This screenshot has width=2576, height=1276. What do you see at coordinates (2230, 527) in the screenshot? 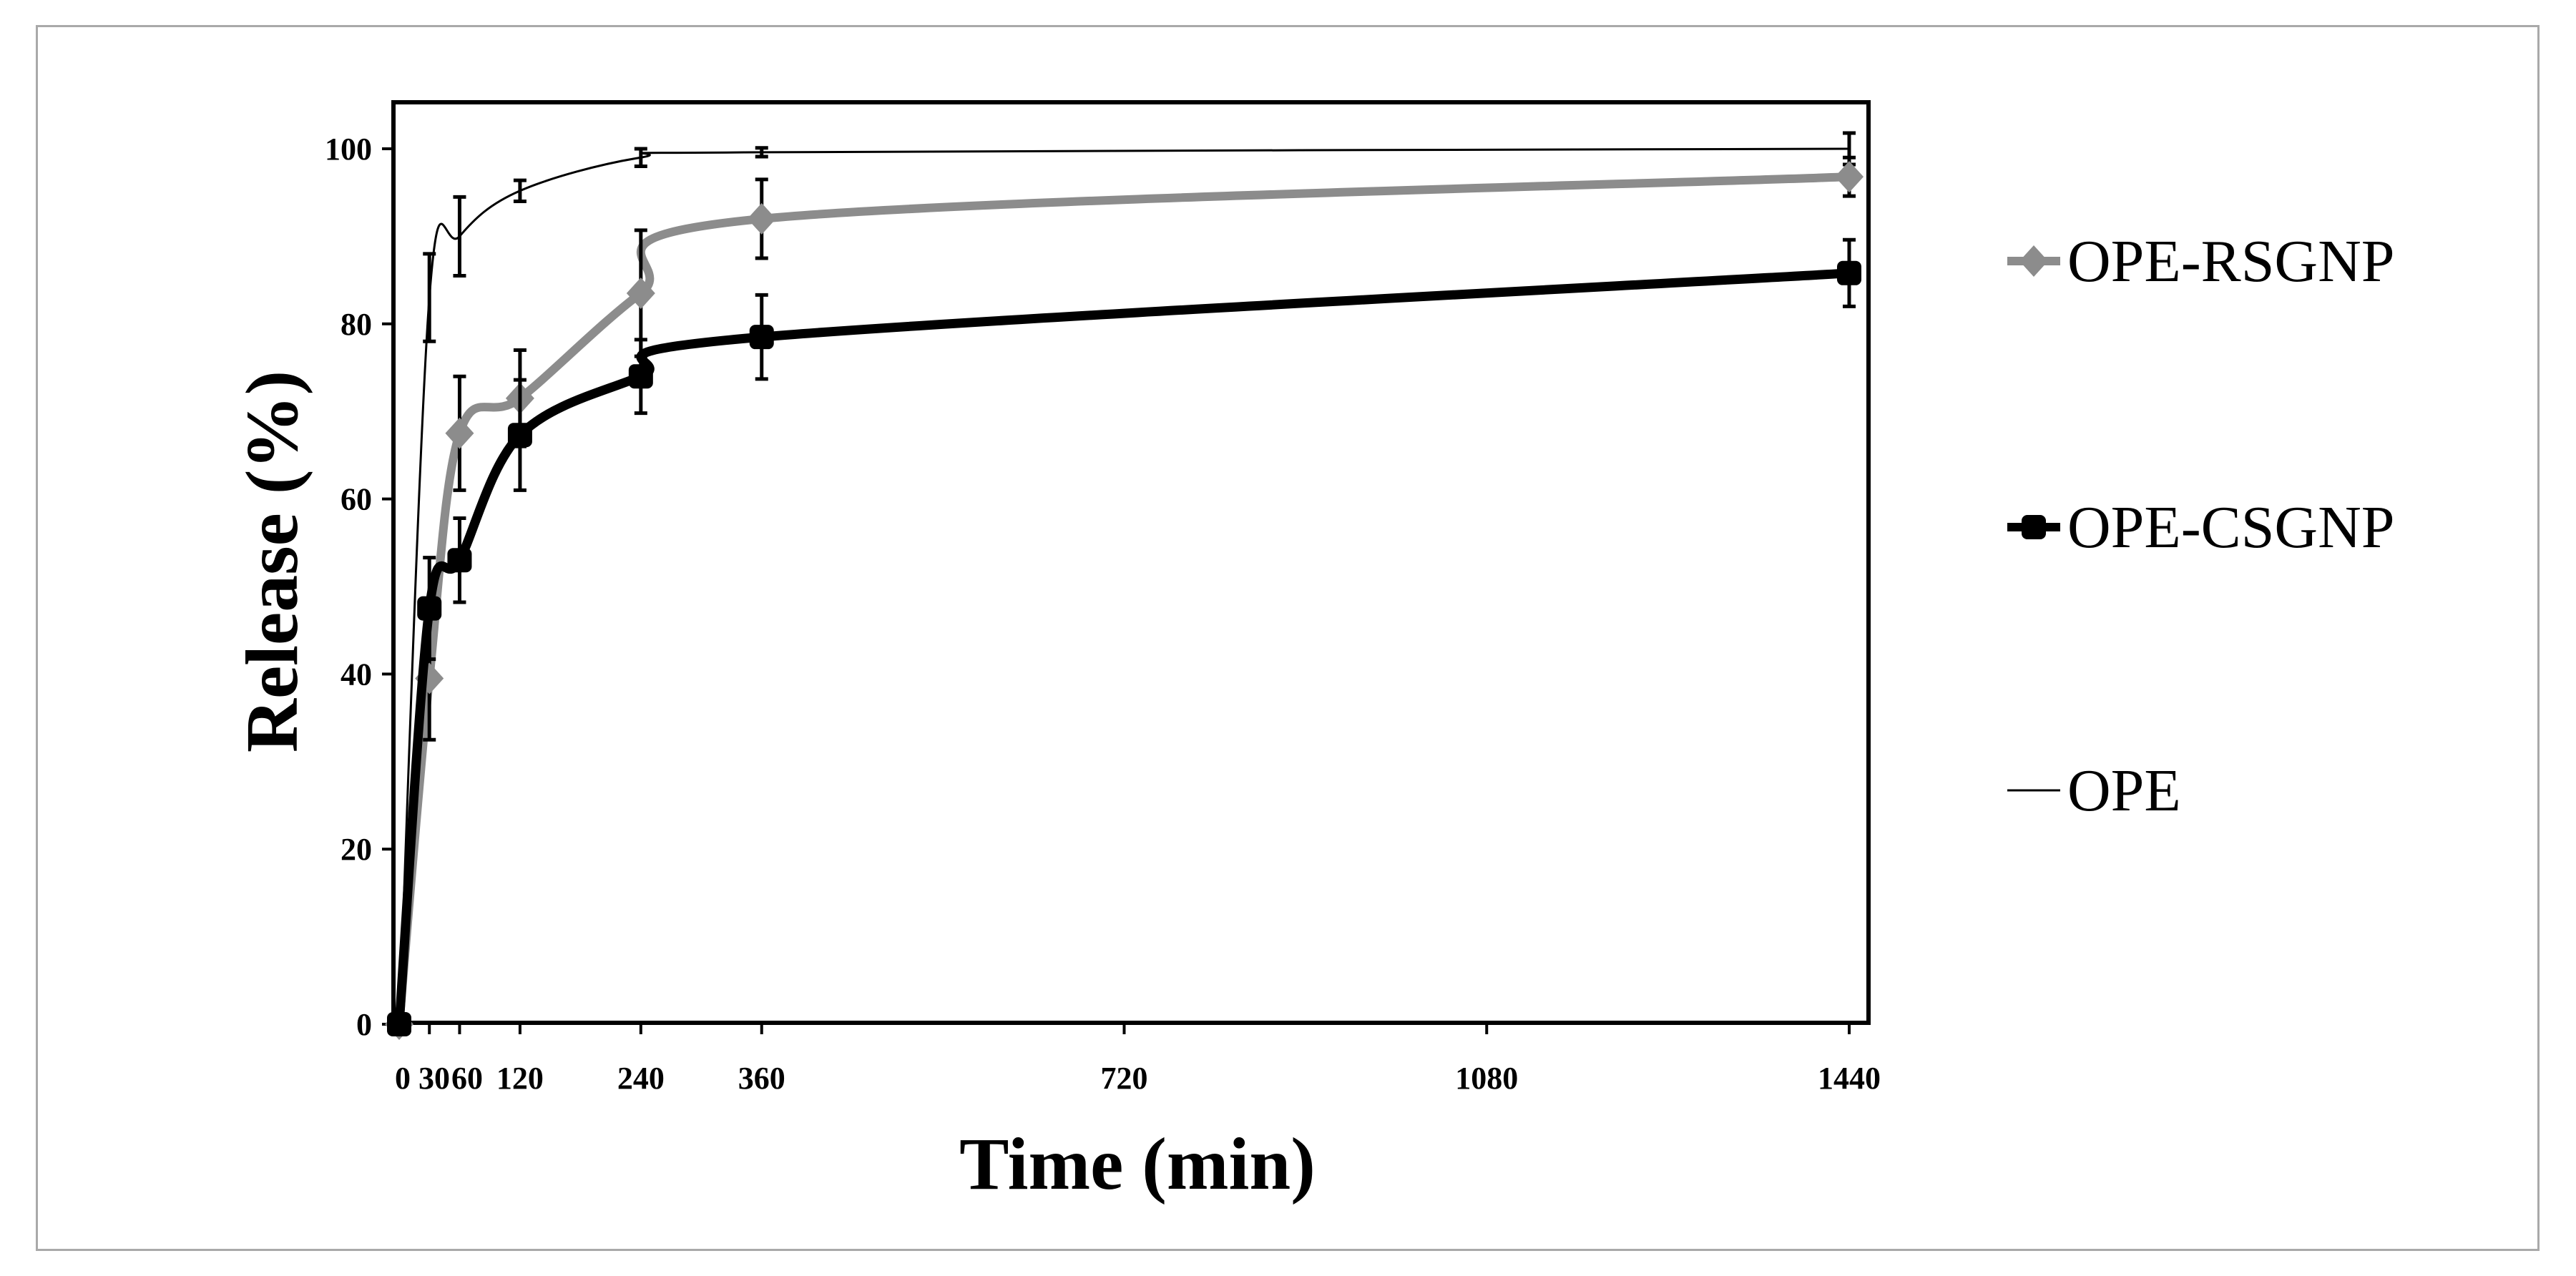
I see `ope-csgnp-legend-label: OPE-CSGNP` at bounding box center [2230, 527].